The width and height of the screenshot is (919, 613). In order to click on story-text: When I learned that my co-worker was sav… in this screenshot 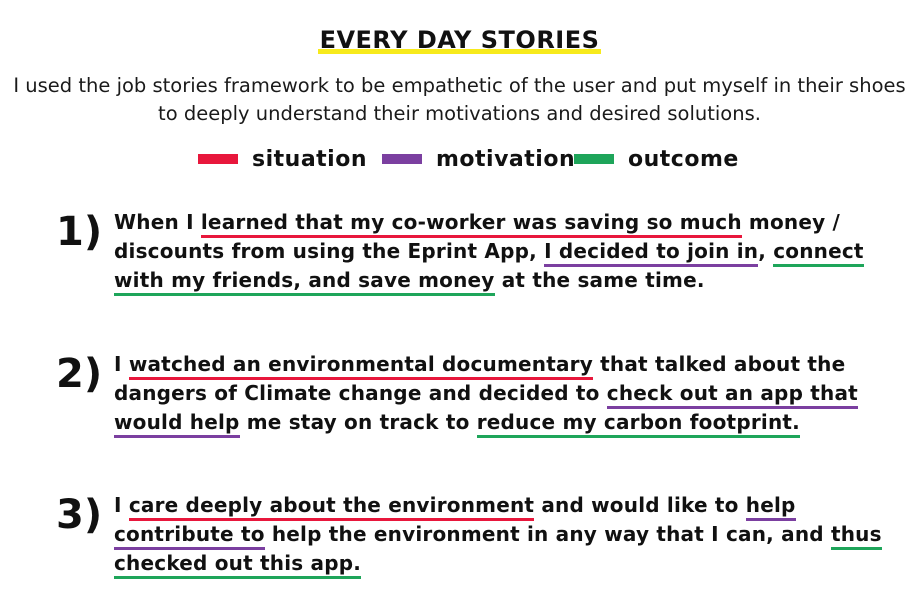, I will do `click(504, 252)`.